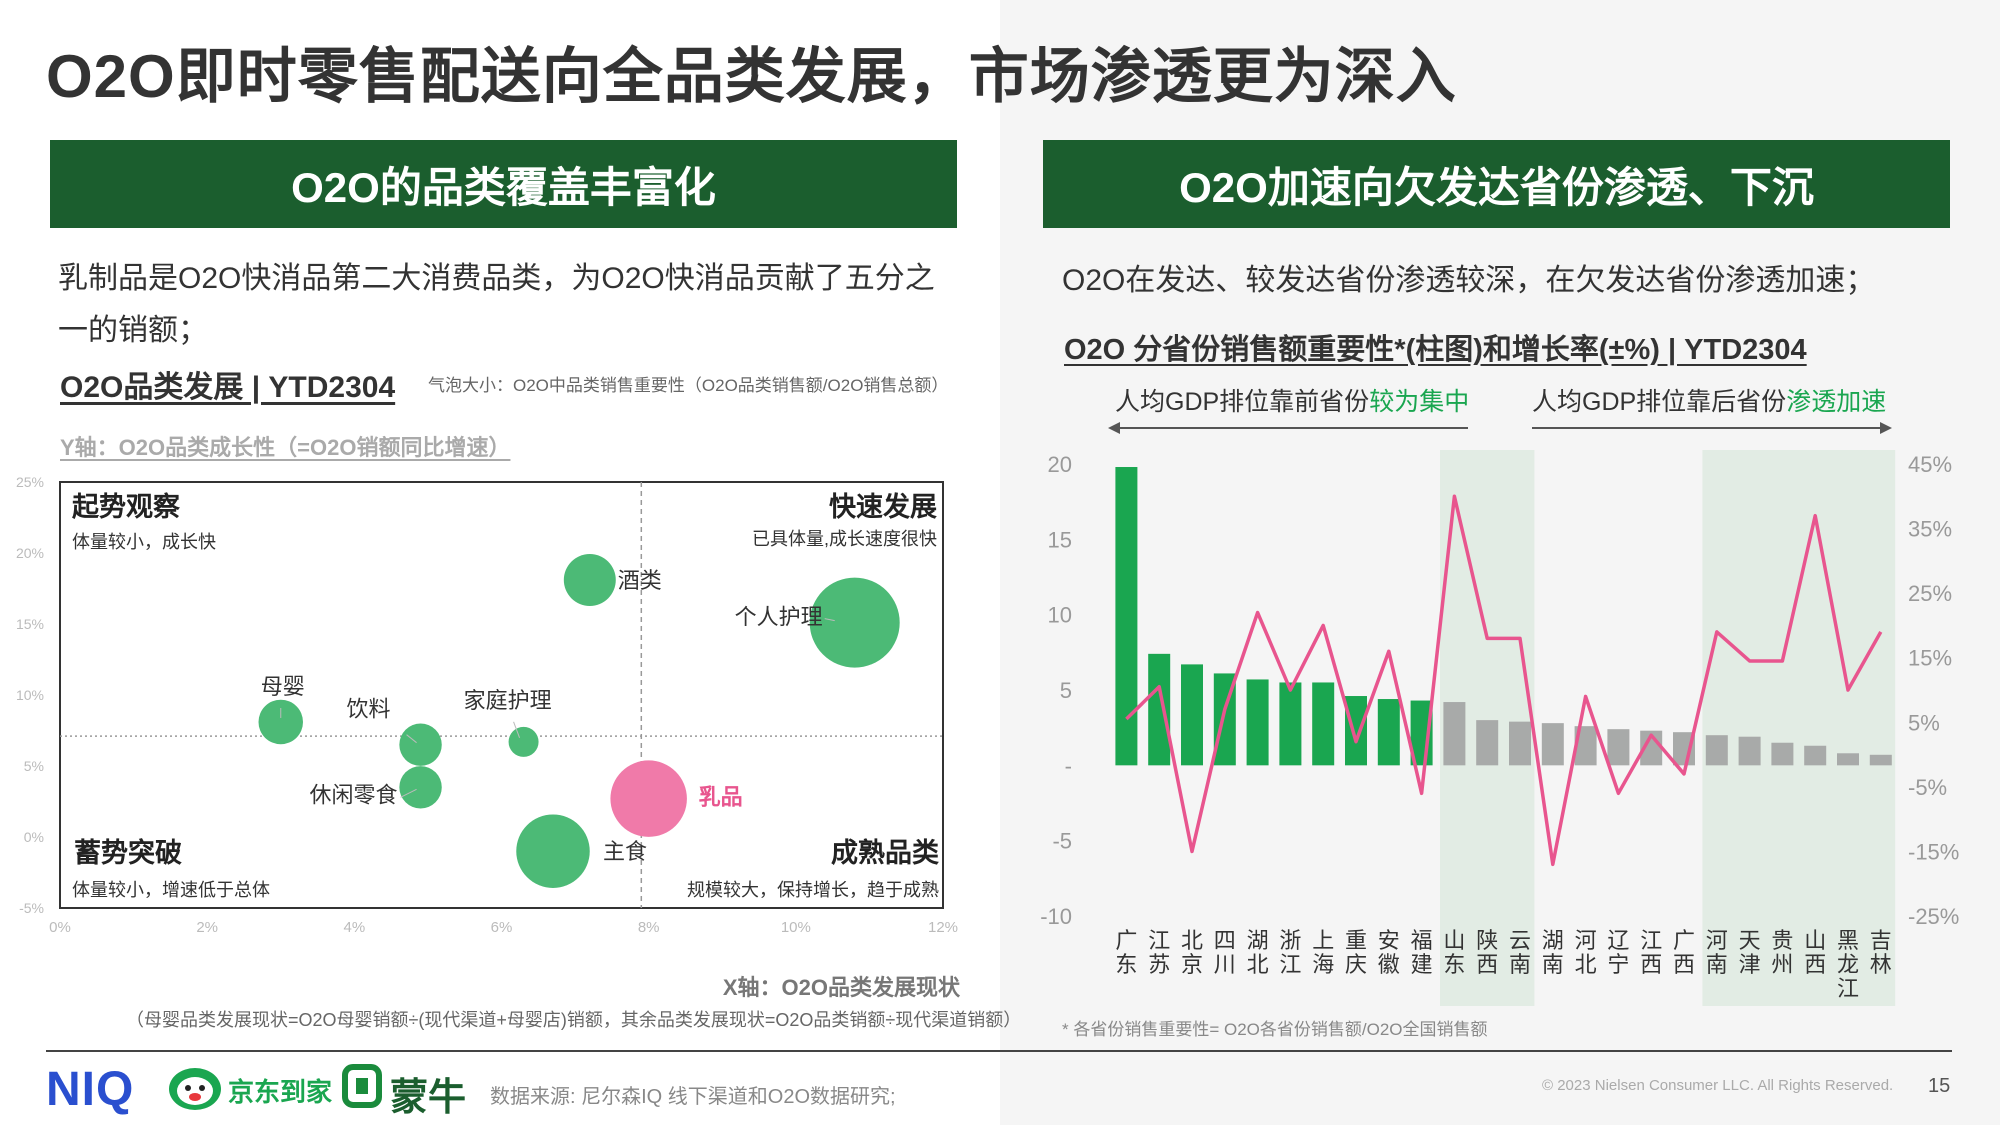  What do you see at coordinates (428, 1098) in the screenshot?
I see `mengniu-logo: 蒙牛` at bounding box center [428, 1098].